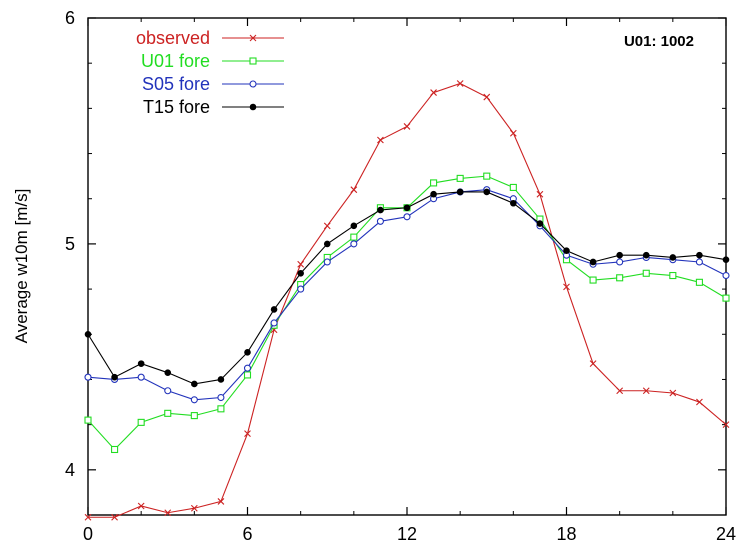 The width and height of the screenshot is (742, 550). What do you see at coordinates (70, 18) in the screenshot?
I see `y-tick-label: 6` at bounding box center [70, 18].